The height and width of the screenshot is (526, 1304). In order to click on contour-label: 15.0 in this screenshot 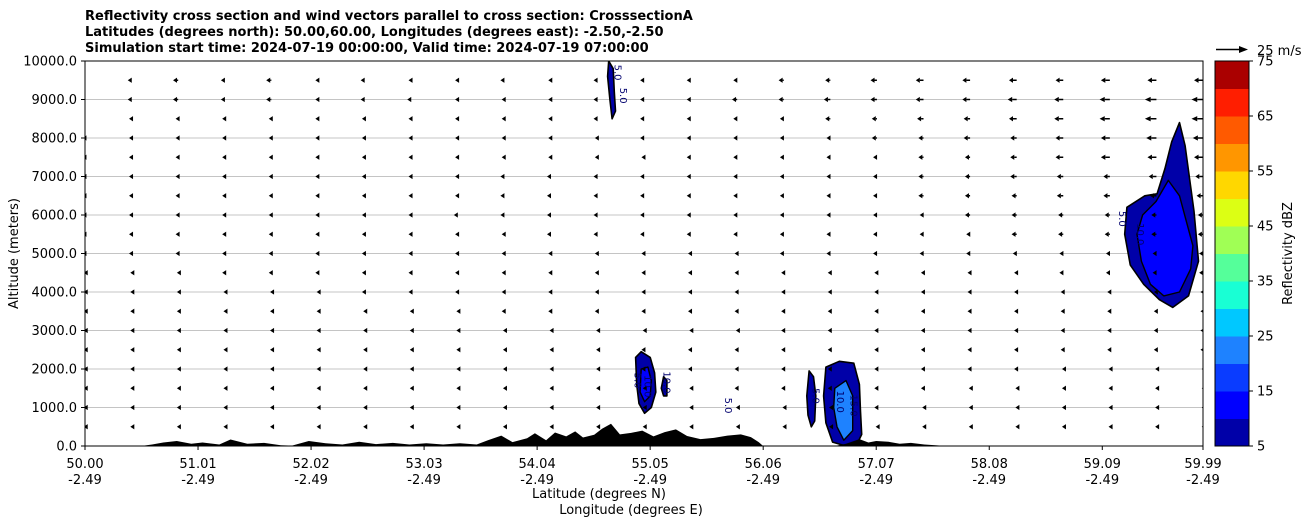, I will do `click(852, 405)`.